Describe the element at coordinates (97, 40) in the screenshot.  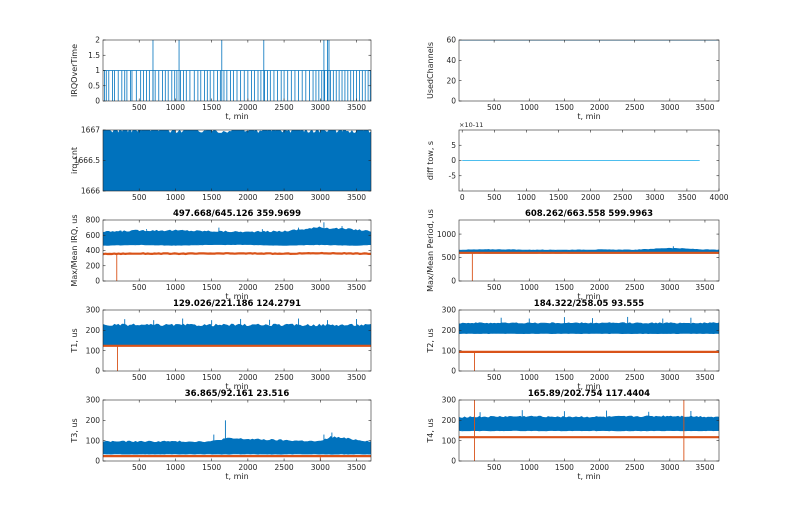
I see `y-tick-label: 2` at that location.